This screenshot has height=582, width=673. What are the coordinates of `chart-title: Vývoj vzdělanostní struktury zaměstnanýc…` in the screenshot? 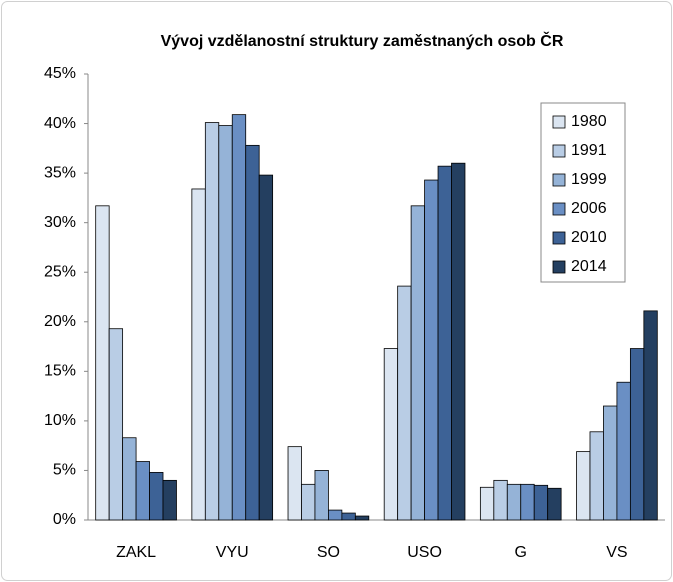 It's located at (362, 40).